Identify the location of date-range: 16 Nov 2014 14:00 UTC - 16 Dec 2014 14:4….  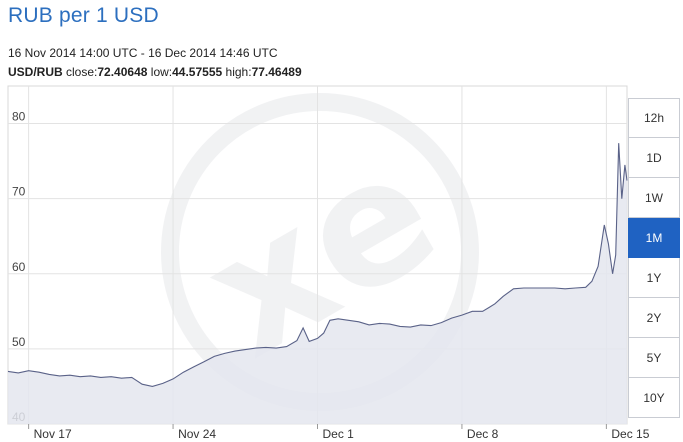
(143, 53).